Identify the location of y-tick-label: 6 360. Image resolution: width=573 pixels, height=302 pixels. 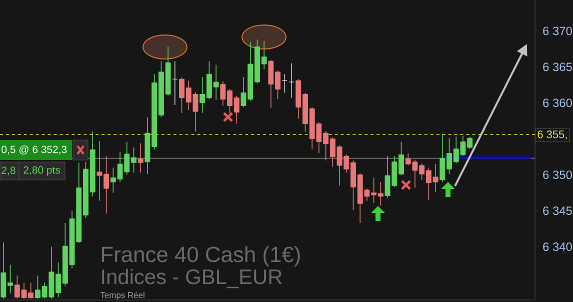
(557, 103).